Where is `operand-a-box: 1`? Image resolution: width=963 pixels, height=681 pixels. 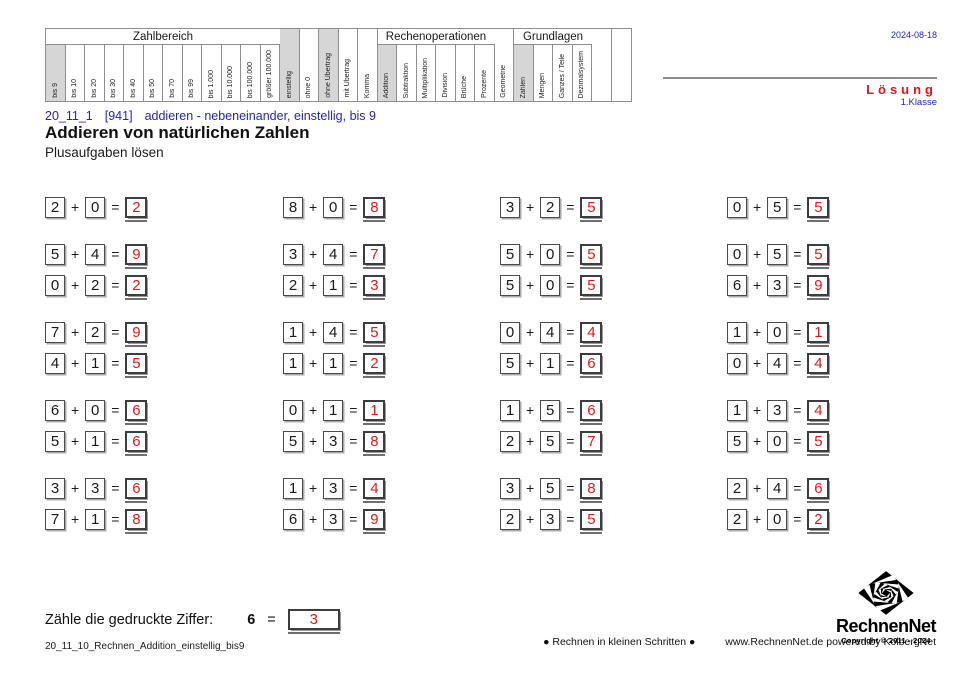 operand-a-box: 1 is located at coordinates (737, 332).